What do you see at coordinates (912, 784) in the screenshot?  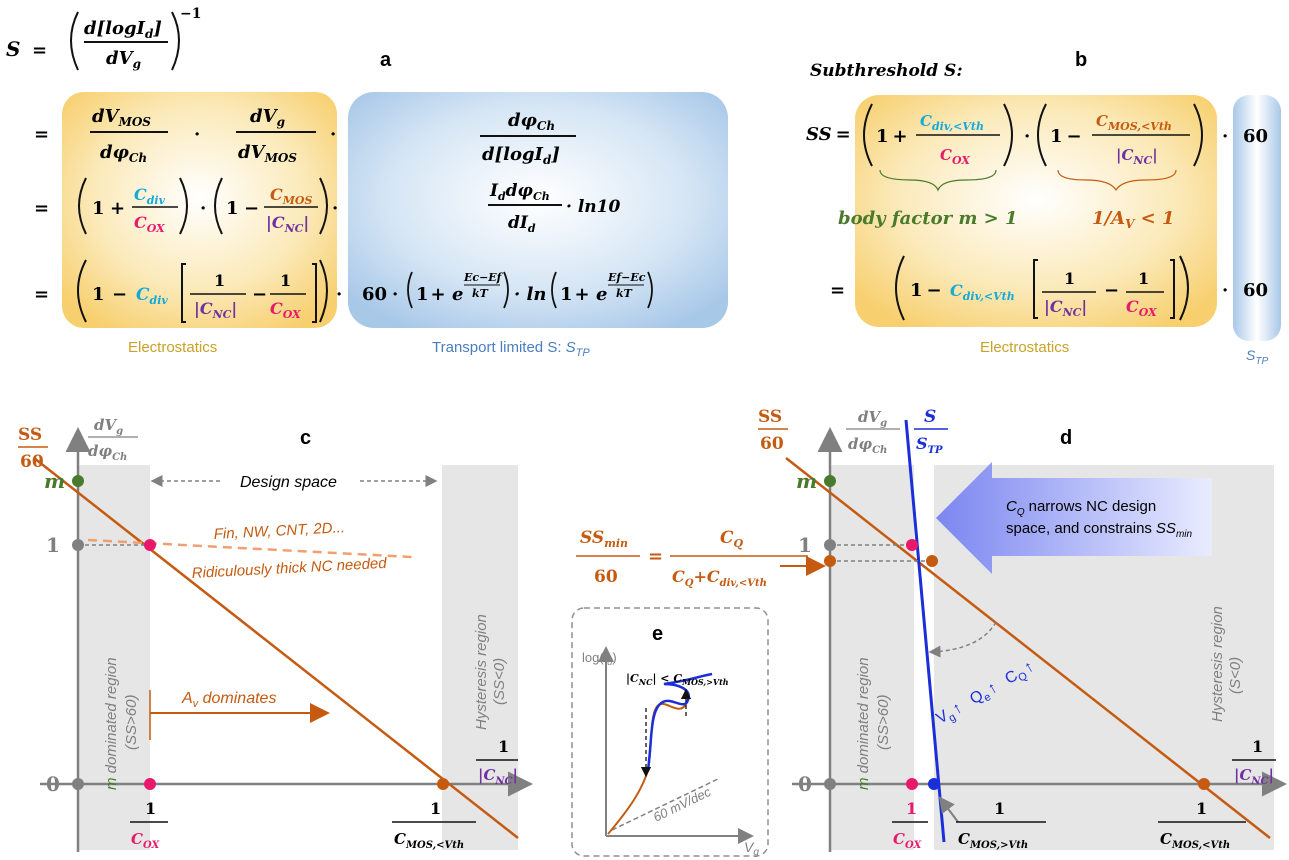 I see `cox-point-d` at bounding box center [912, 784].